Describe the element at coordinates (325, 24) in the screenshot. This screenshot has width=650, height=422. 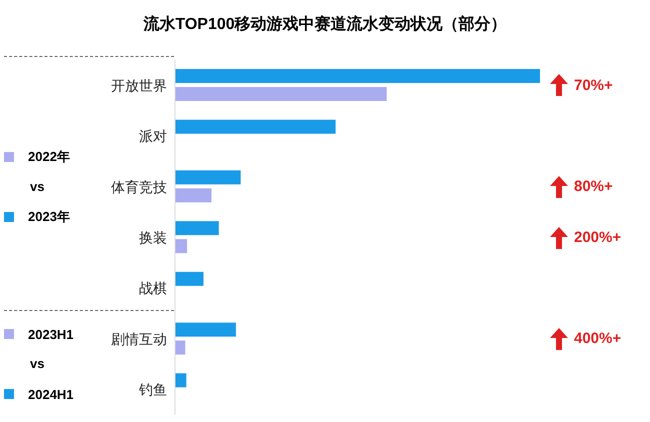
I see `chart-title: 流水TOP100移动游戏中赛道流水变动状况（部分）` at that location.